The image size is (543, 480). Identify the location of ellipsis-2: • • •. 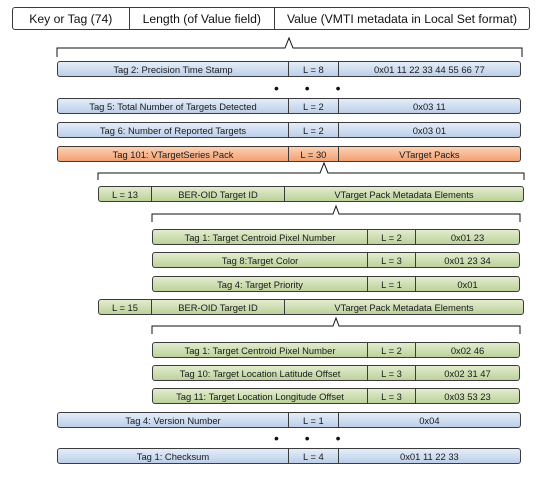
(313, 438).